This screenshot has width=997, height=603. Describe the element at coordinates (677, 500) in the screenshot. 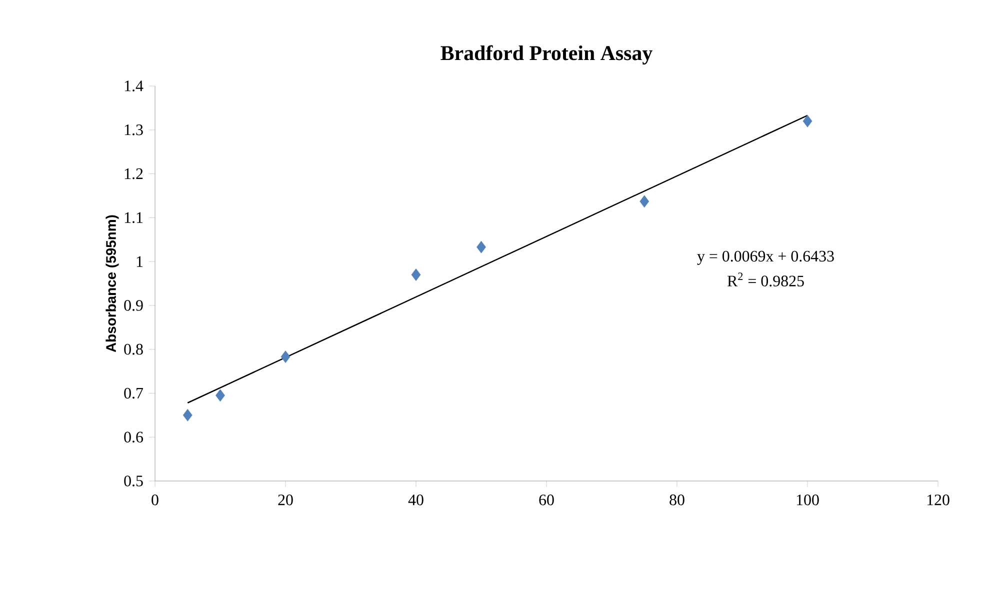

I see `x-tick-label: 80` at that location.